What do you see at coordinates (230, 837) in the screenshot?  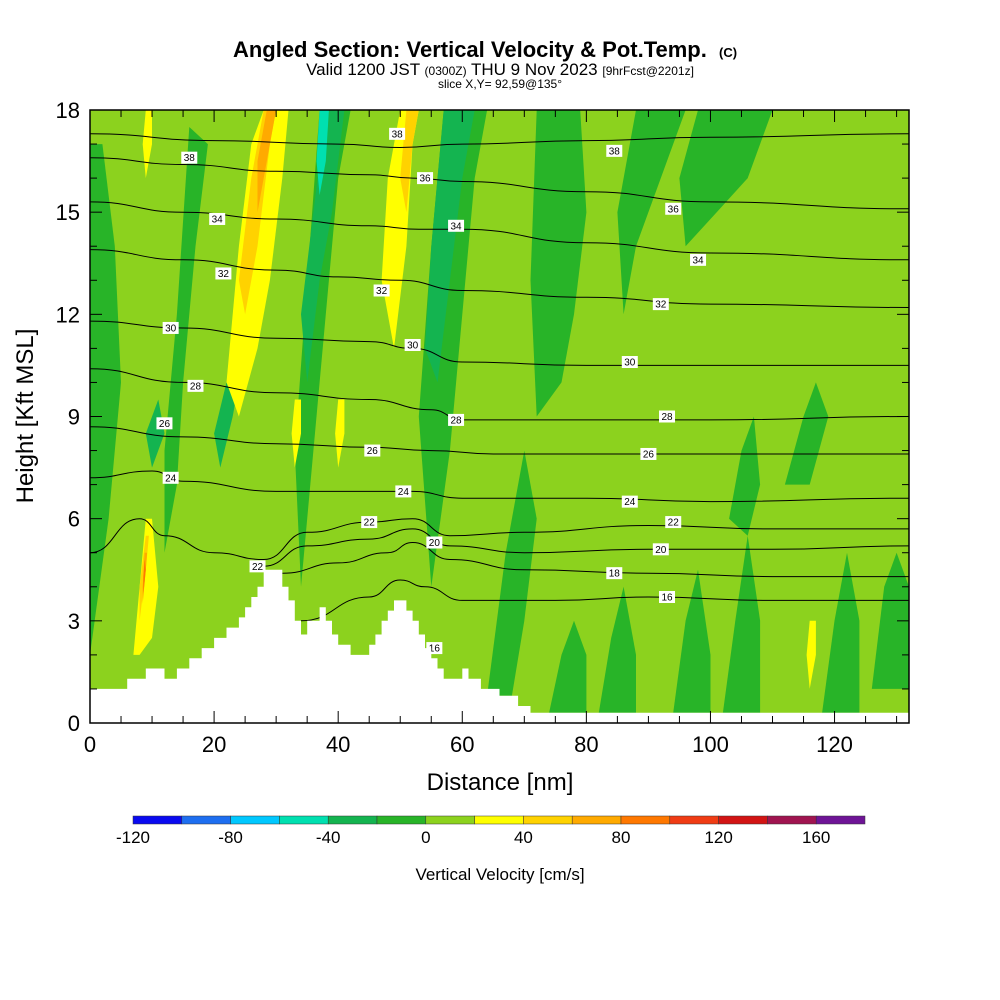 I see `colorbar-tick-label: -80` at bounding box center [230, 837].